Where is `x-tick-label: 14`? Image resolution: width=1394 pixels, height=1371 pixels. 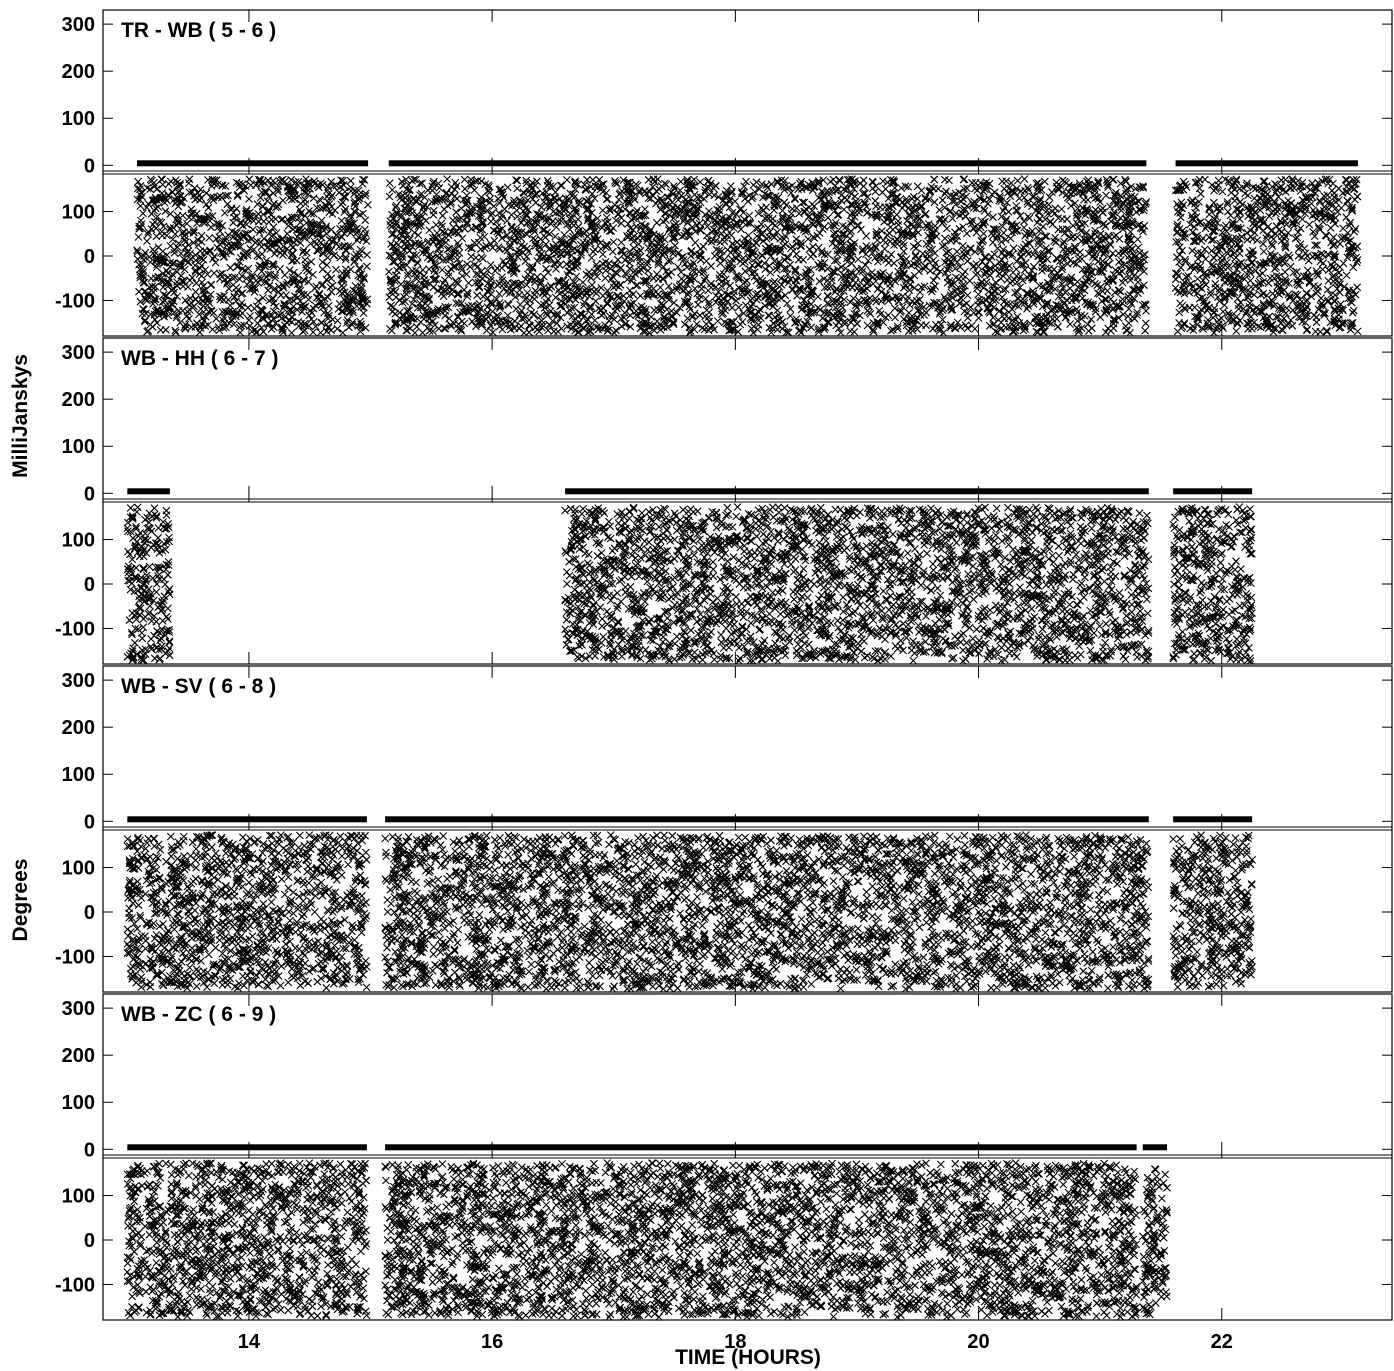 x-tick-label: 14 is located at coordinates (249, 1342).